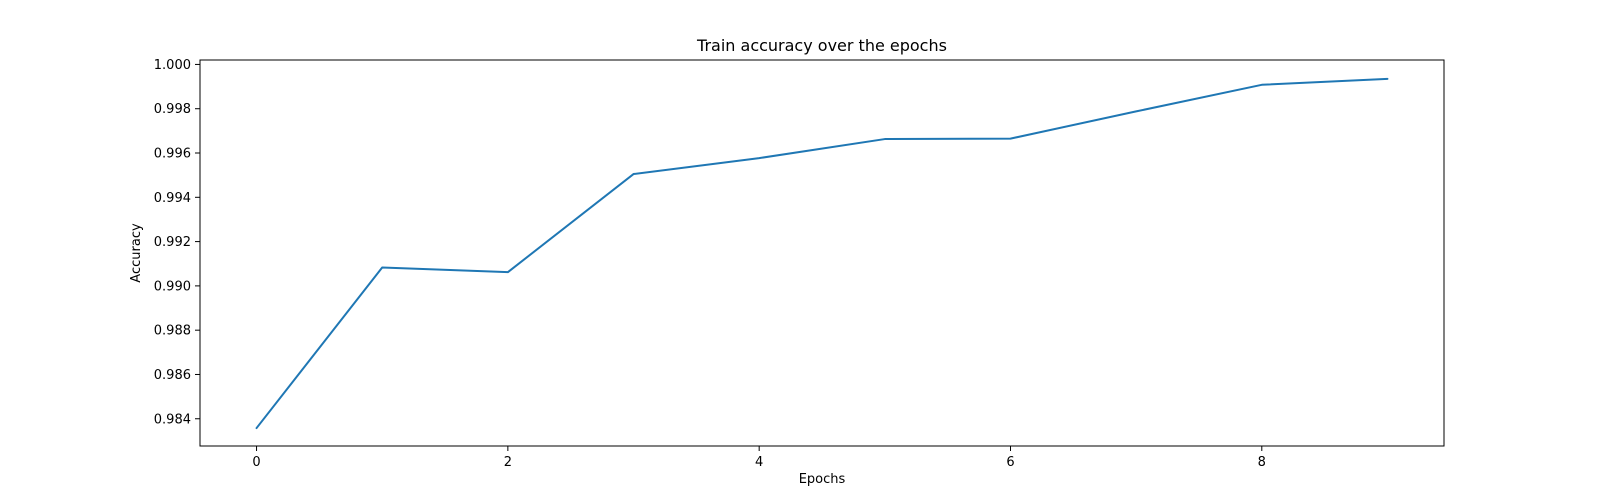  Describe the element at coordinates (172, 154) in the screenshot. I see `y-tick-label: 0.996` at that location.